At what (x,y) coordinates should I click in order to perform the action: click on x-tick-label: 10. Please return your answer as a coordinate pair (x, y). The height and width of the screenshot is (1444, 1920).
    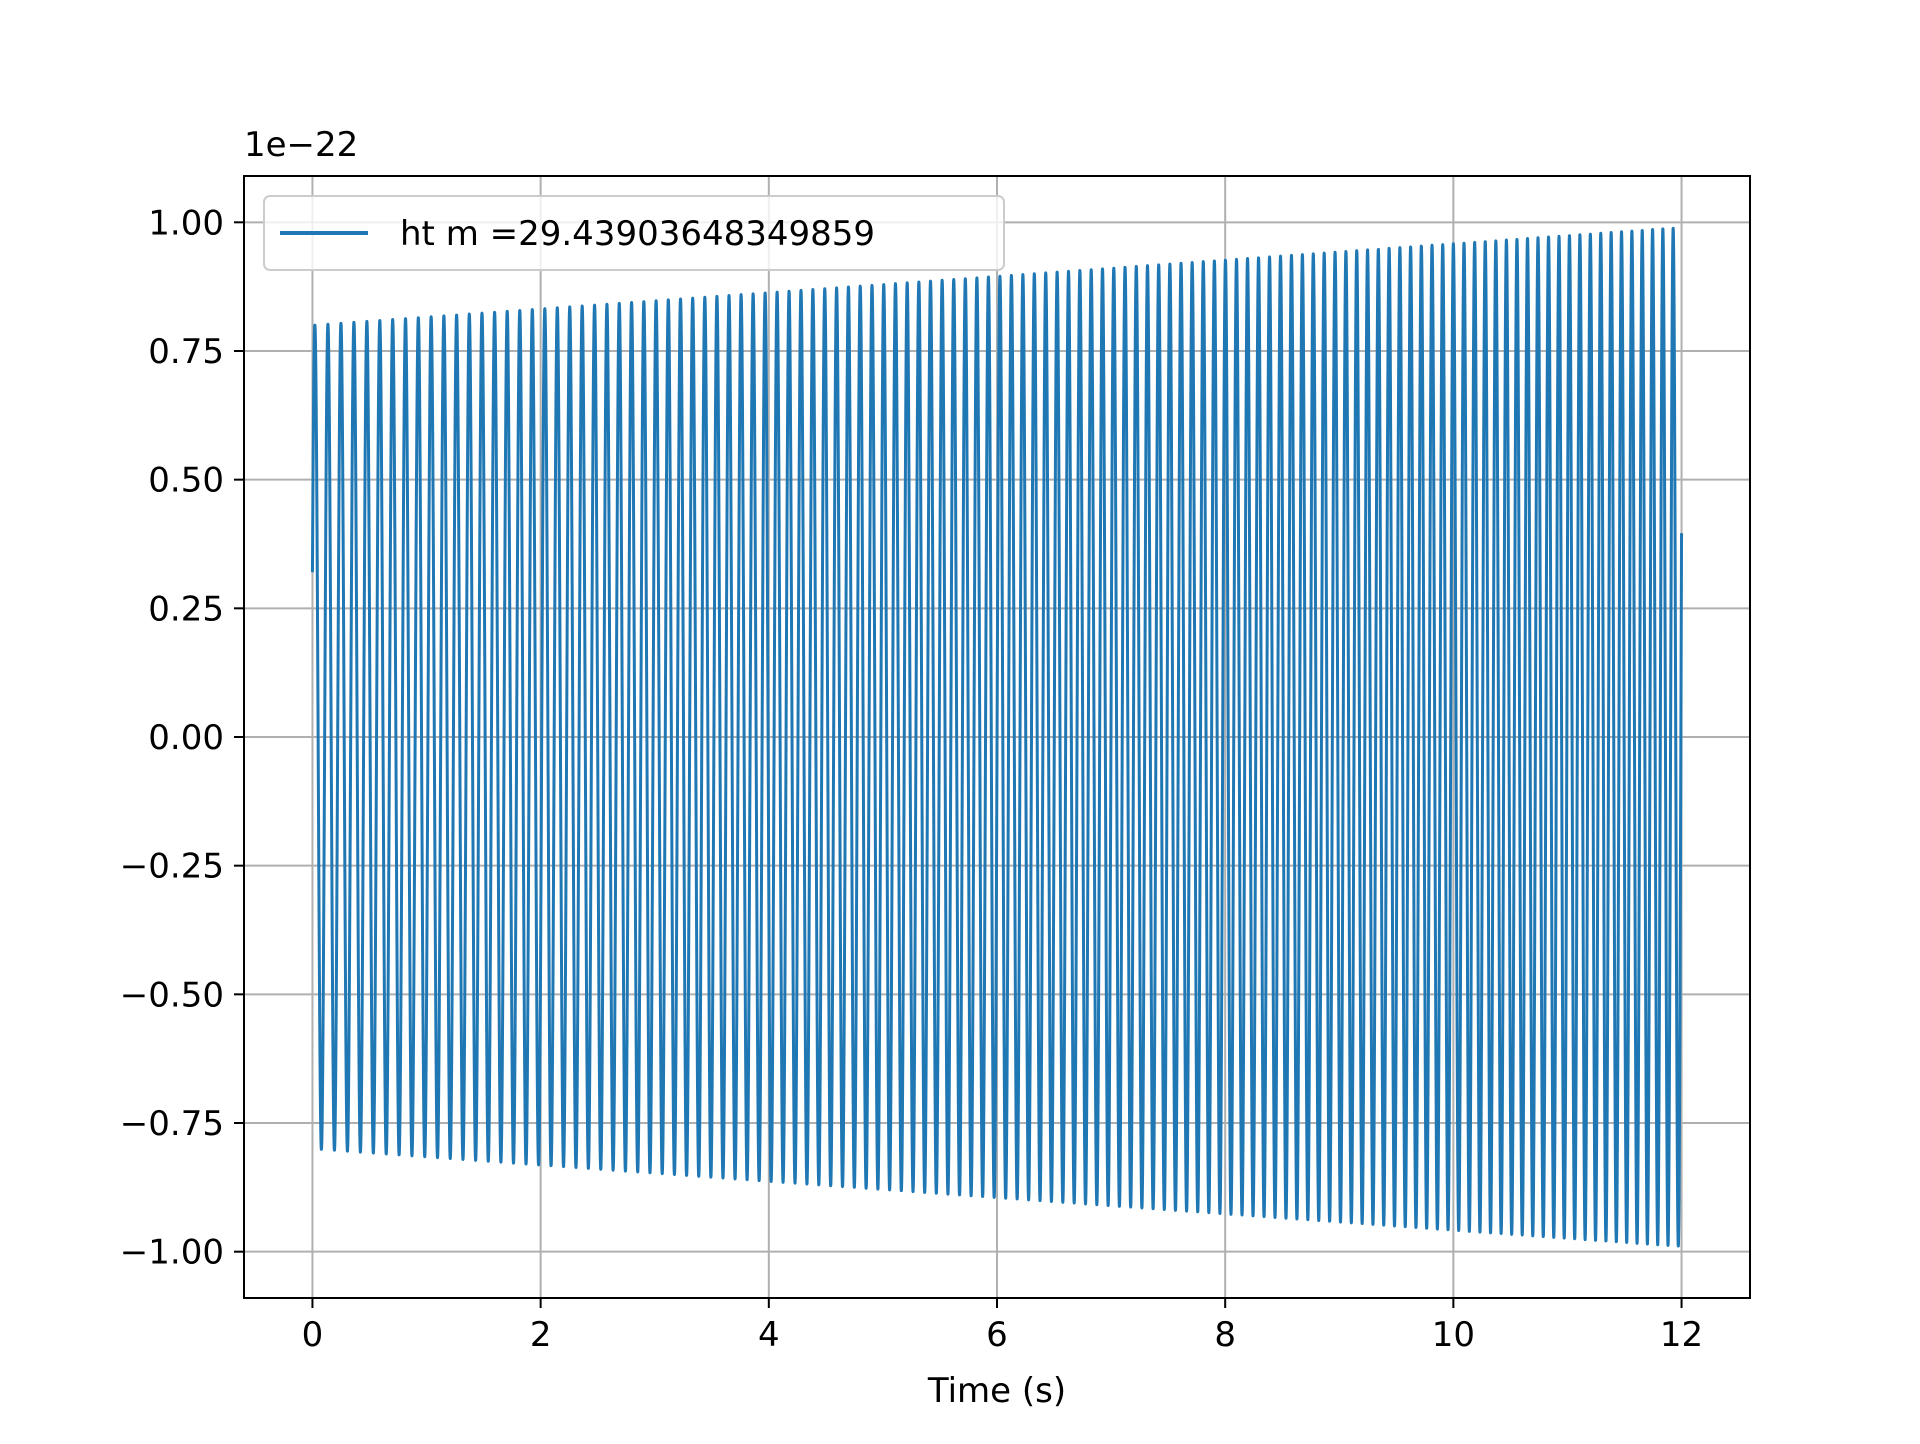
    Looking at the image, I should click on (1453, 1335).